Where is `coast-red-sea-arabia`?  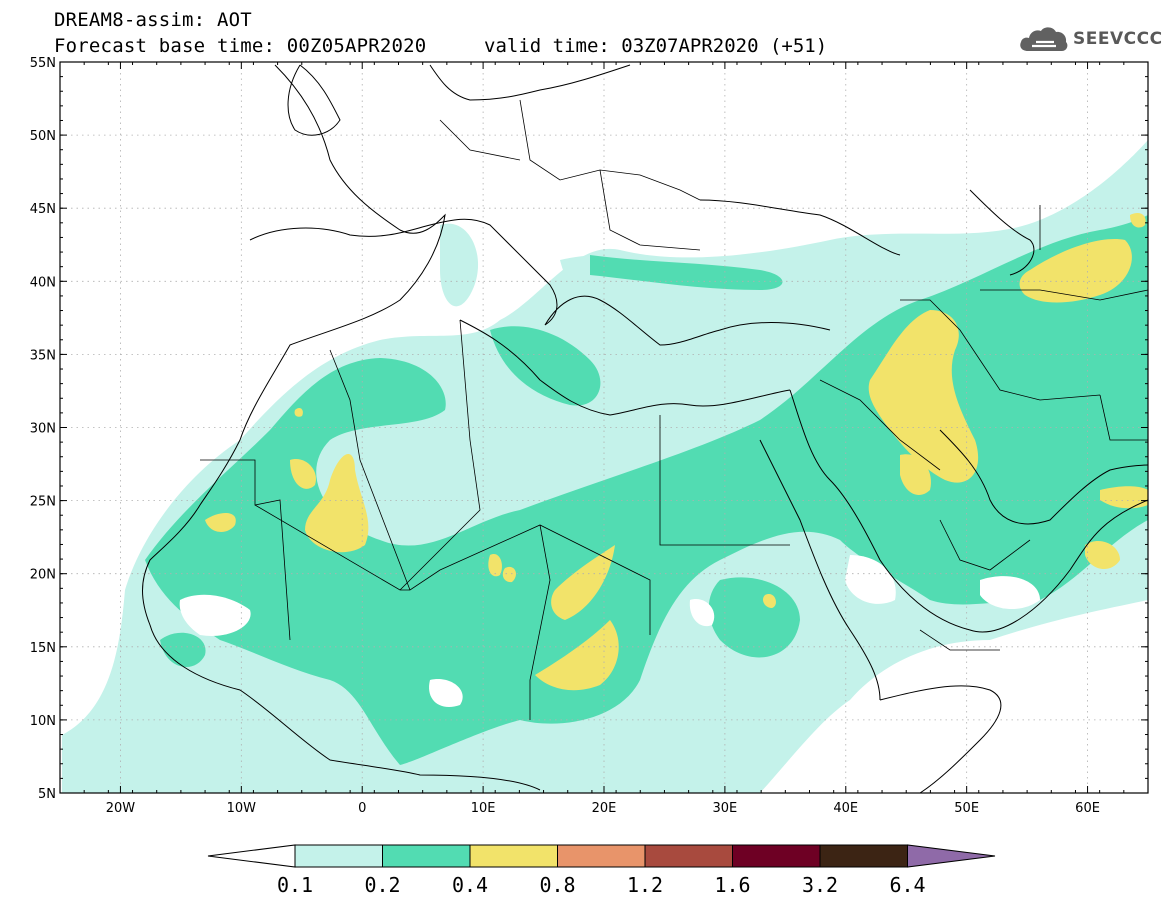
coast-red-sea-arabia is located at coordinates (953, 545).